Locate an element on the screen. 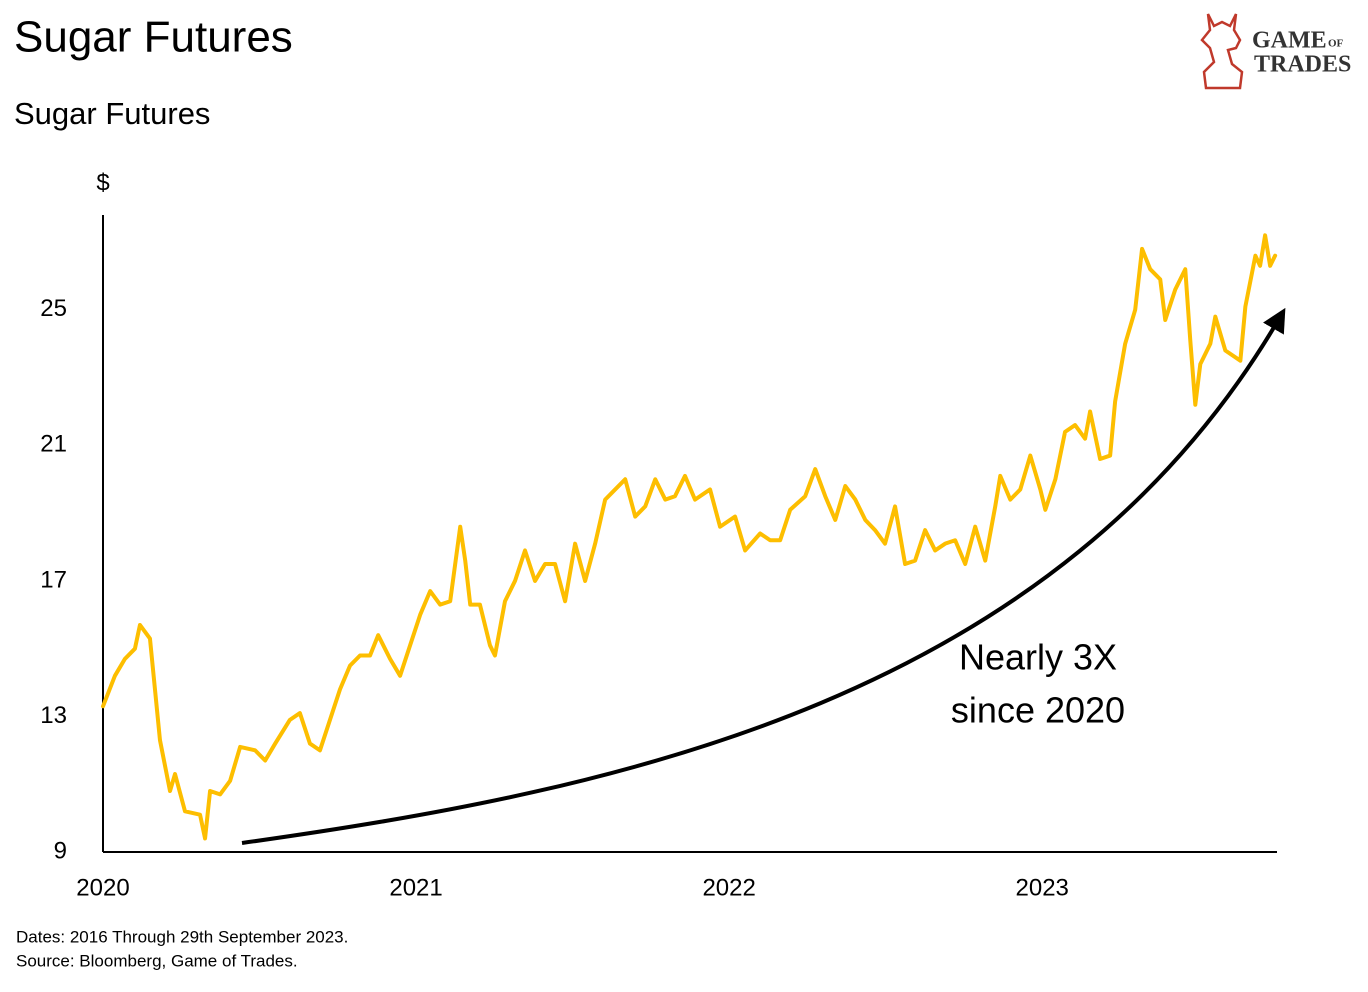 This screenshot has width=1368, height=992. y-tick-label: 9 is located at coordinates (60, 850).